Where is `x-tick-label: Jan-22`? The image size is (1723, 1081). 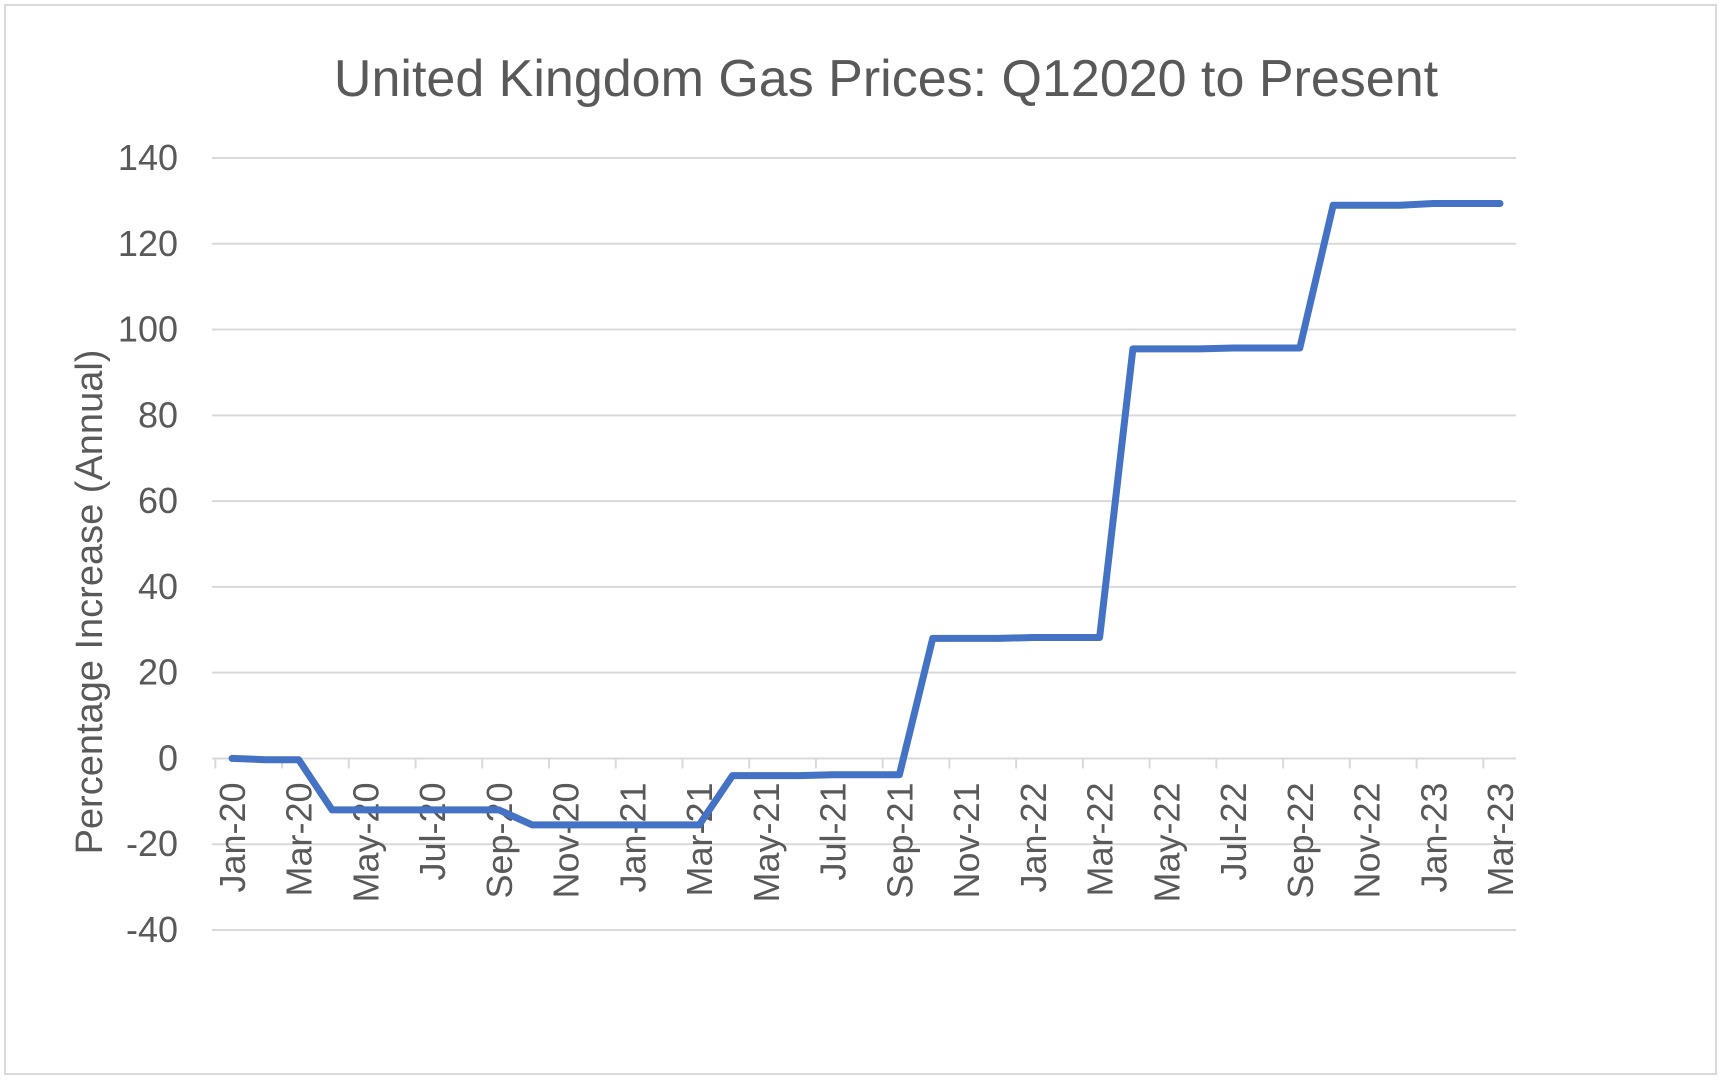 x-tick-label: Jan-22 is located at coordinates (1033, 837).